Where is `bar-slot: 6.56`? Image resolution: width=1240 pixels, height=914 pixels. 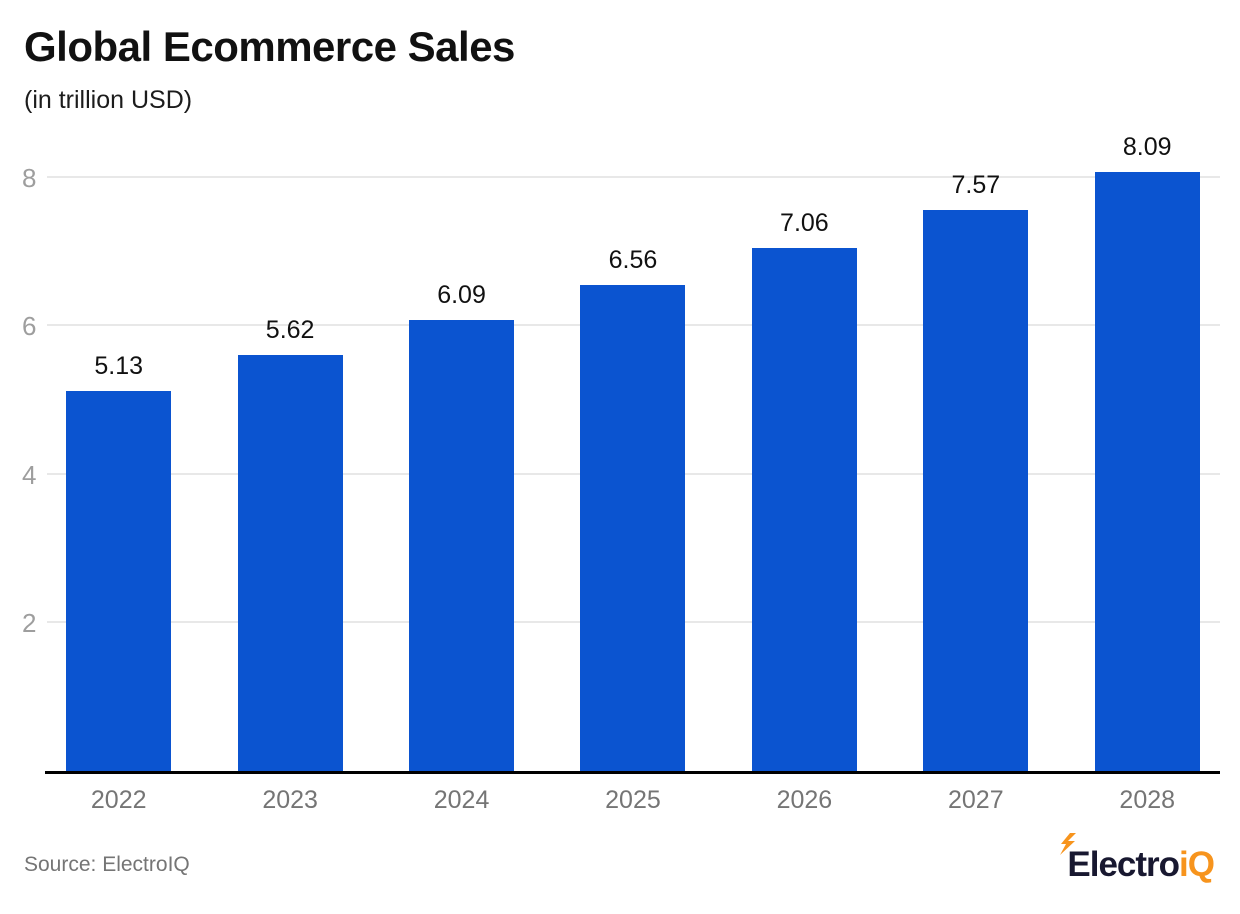 bar-slot: 6.56 is located at coordinates (632, 456).